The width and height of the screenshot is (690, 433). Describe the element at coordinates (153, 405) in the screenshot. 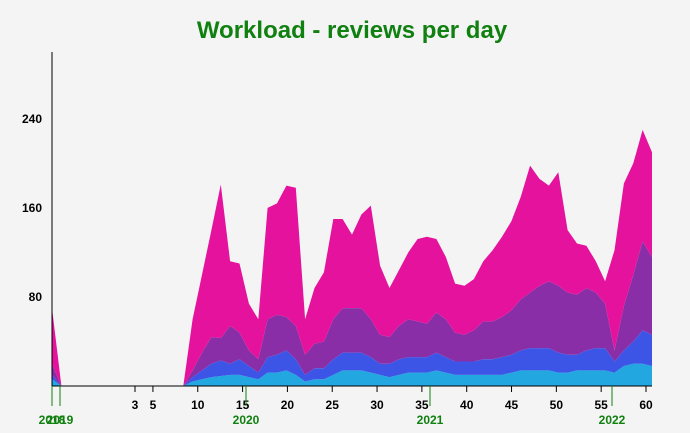

I see `x-tick-label: 5` at that location.